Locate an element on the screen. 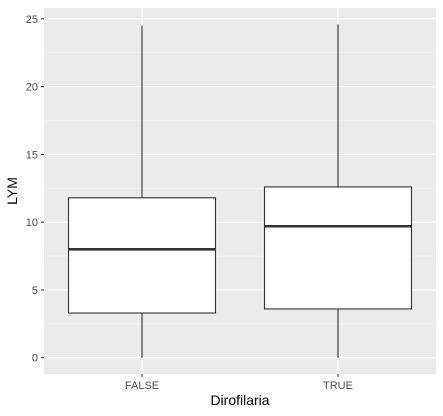 This screenshot has height=416, width=443. x-tick-label: FALSE is located at coordinates (142, 386).